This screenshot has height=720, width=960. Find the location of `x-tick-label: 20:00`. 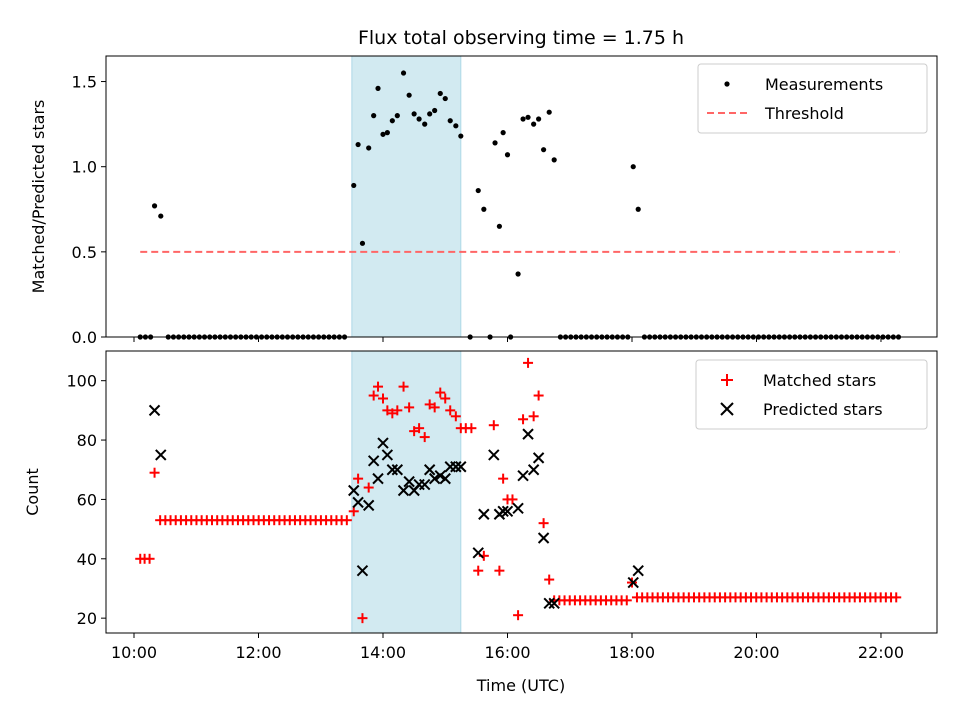

x-tick-label: 20:00 is located at coordinates (756, 652).